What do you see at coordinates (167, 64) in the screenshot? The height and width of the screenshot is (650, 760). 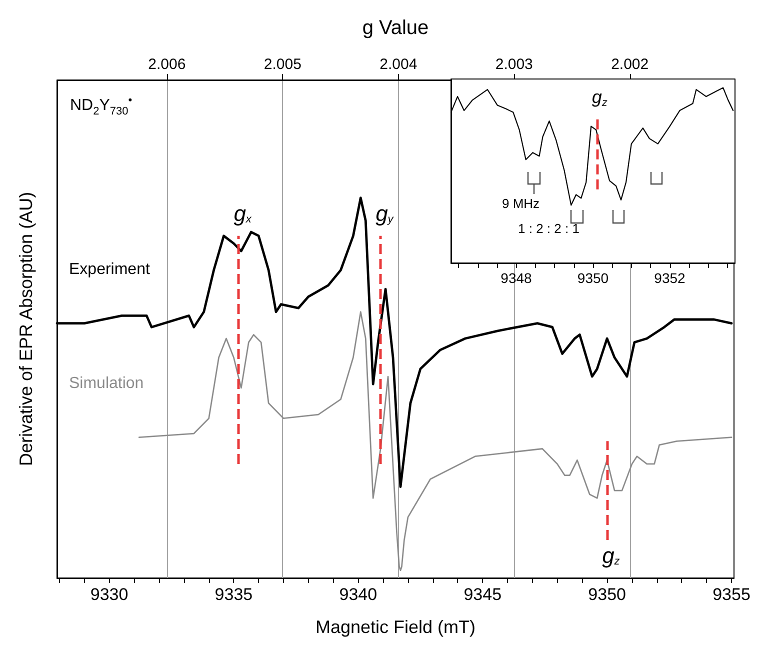 I see `x2-tick-label: 2.006` at bounding box center [167, 64].